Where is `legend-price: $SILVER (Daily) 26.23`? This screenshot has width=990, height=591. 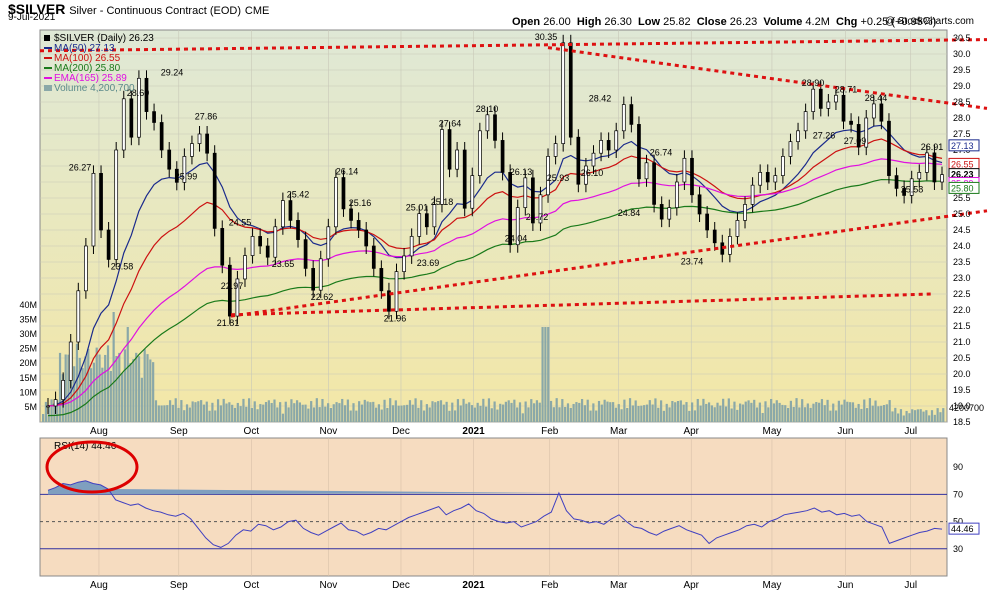
legend-price: $SILVER (Daily) 26.23 is located at coordinates (104, 38).